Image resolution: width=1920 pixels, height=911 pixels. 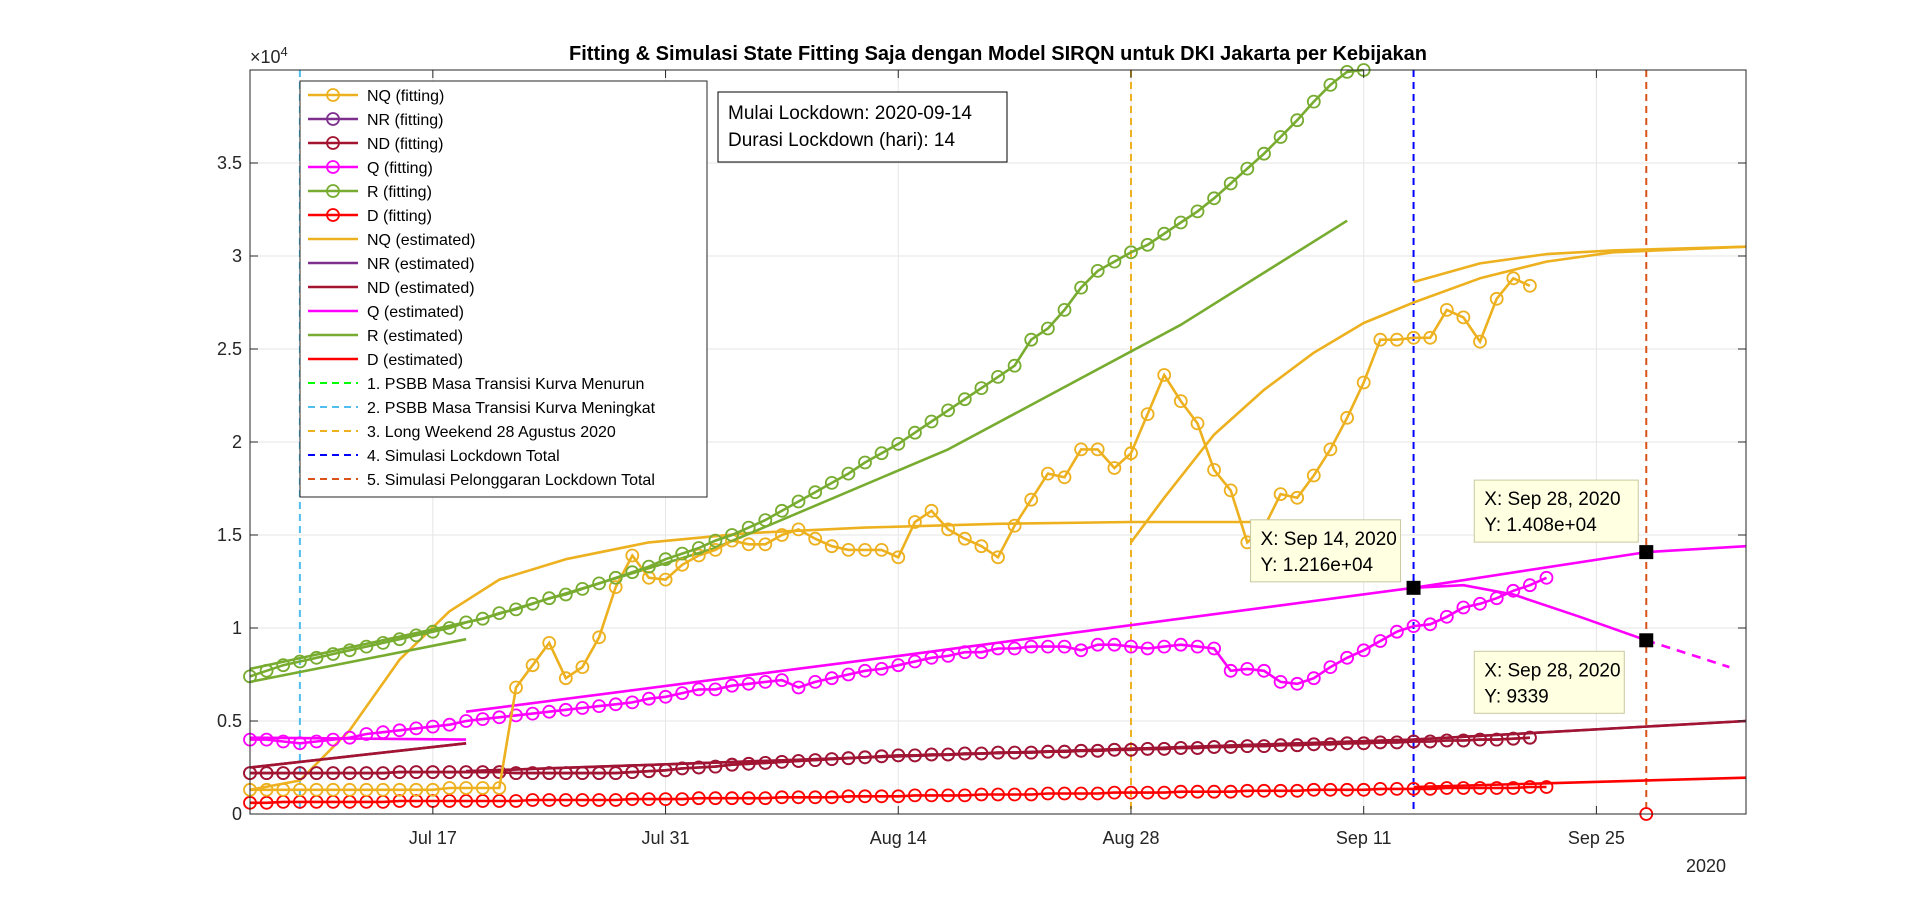 I want to click on legend-label: NQ (estimated), so click(x=421, y=240).